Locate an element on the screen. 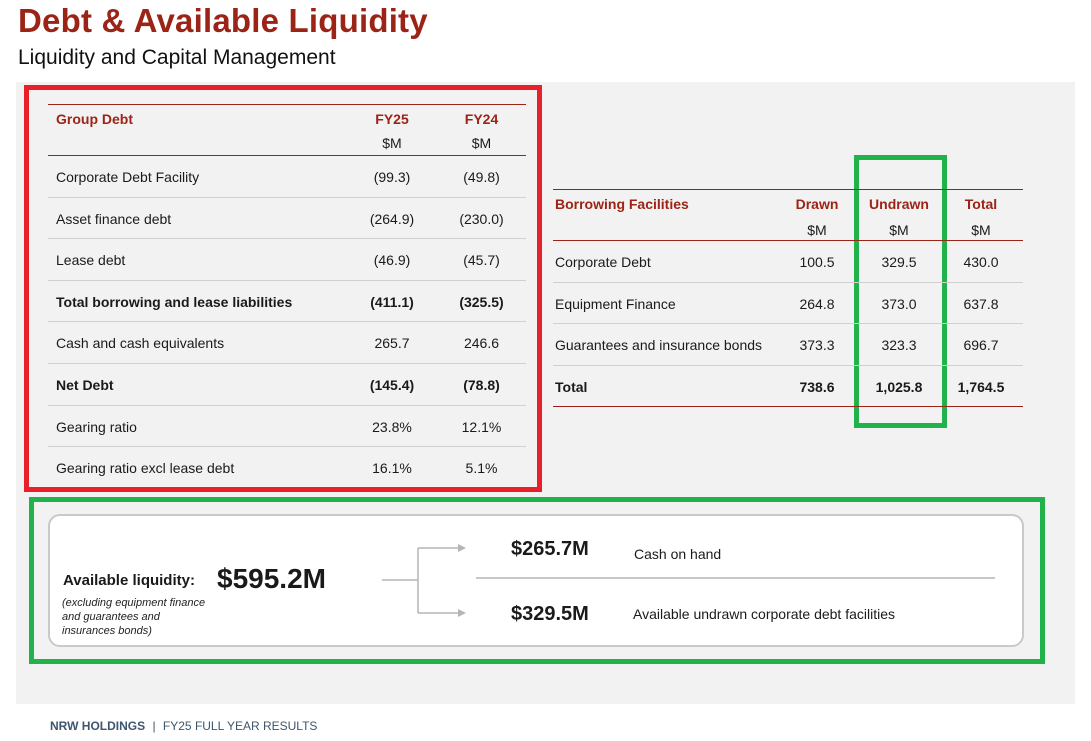  fy24-value: (49.8) is located at coordinates (481, 177).